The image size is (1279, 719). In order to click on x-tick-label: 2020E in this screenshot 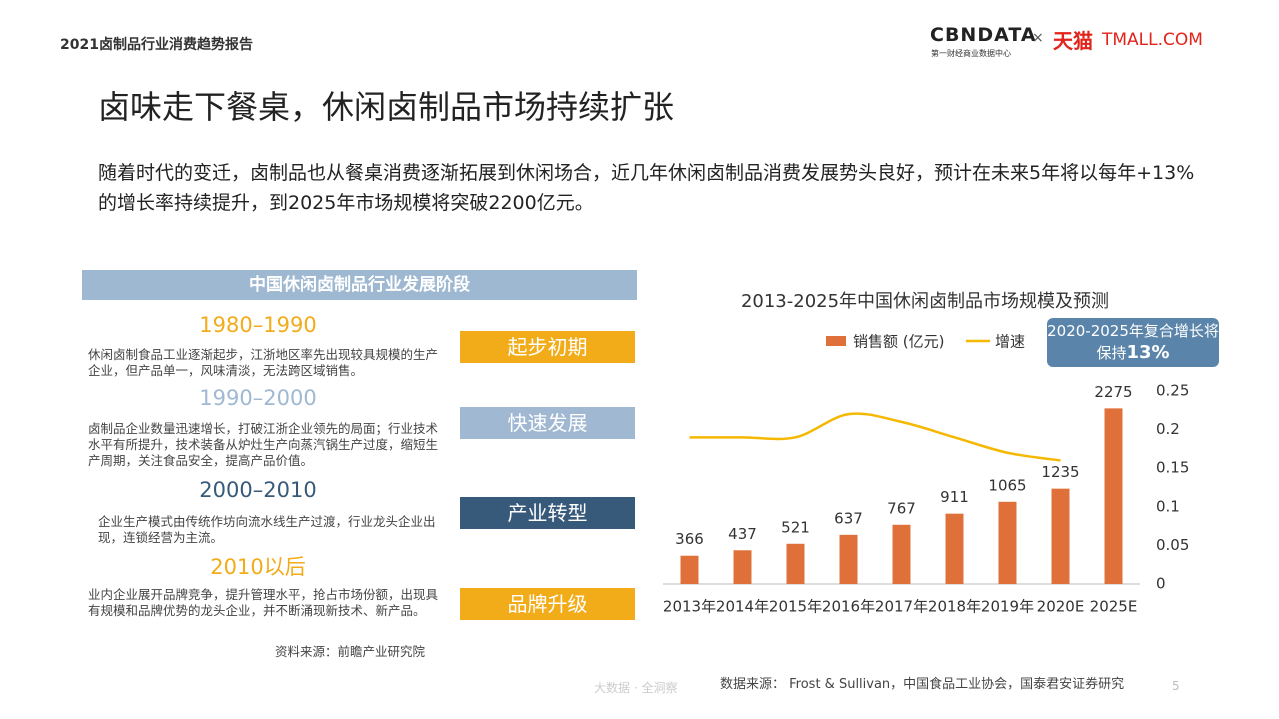, I will do `click(1061, 607)`.